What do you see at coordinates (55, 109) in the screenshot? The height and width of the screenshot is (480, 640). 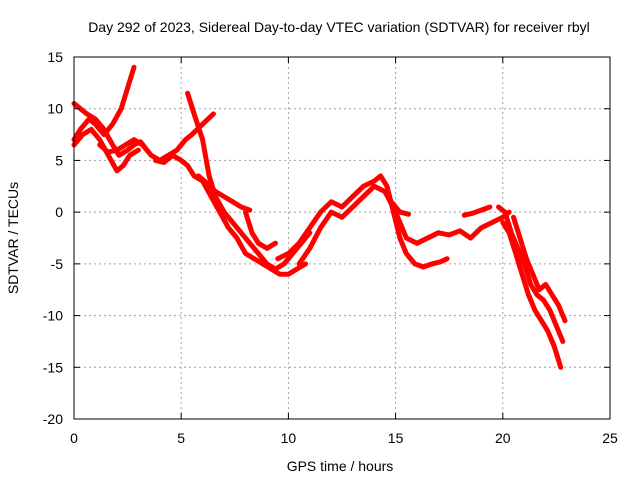 I see `y-tick-label: 10` at bounding box center [55, 109].